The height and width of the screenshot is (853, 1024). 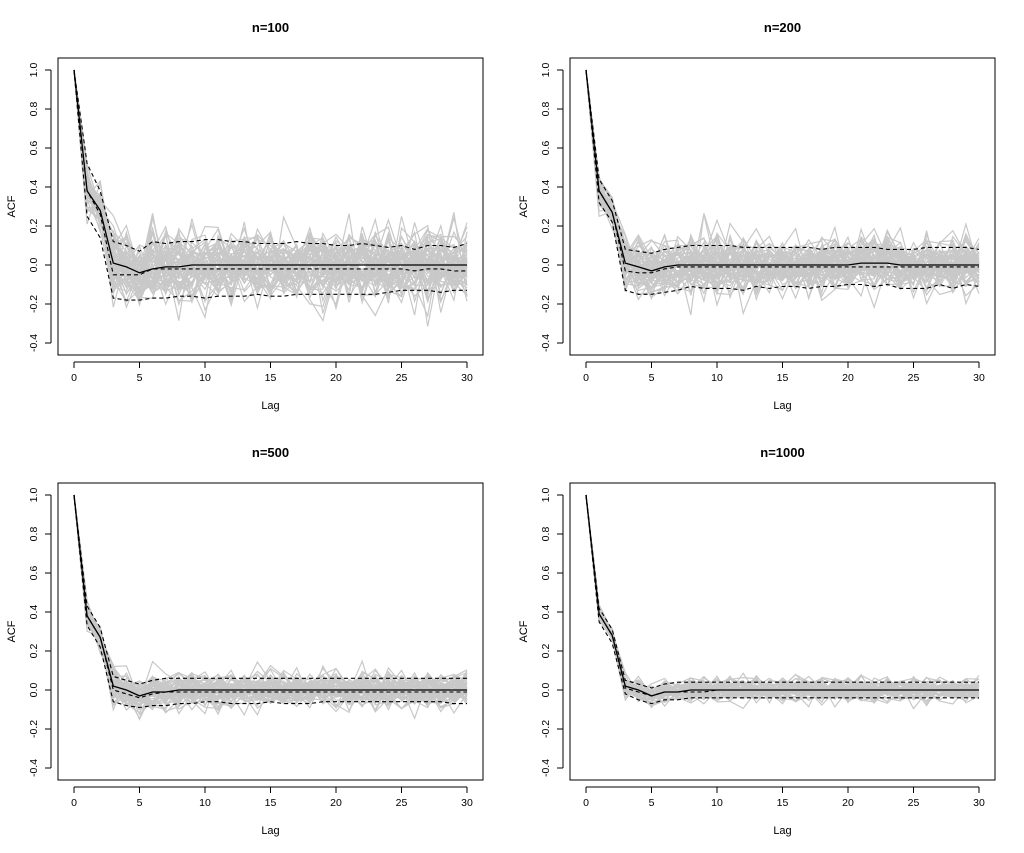 What do you see at coordinates (782, 452) in the screenshot?
I see `panel-title: n=1000` at bounding box center [782, 452].